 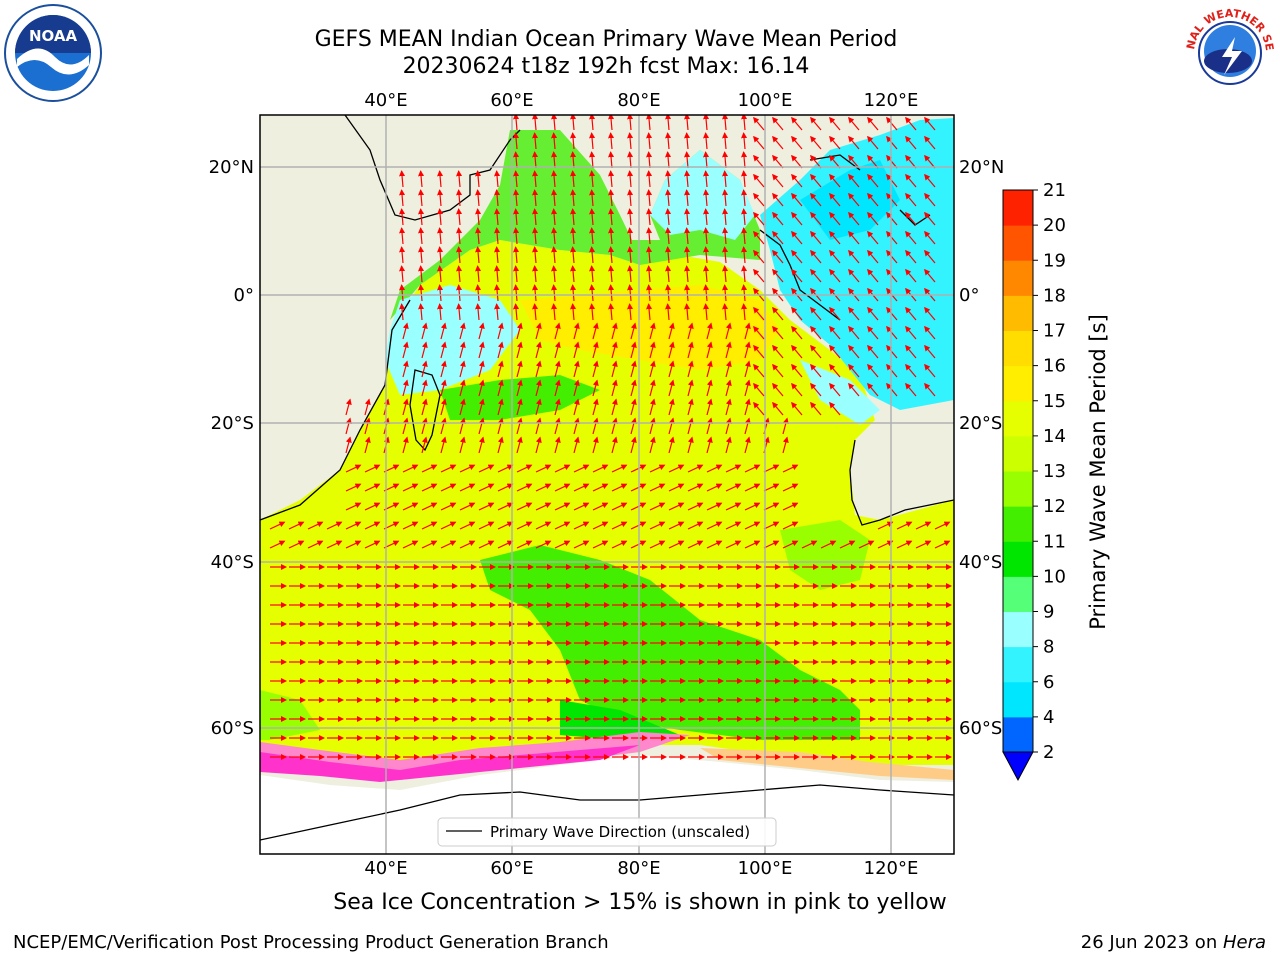 I want to click on chart-subtitle: 20230624 t18z 192h fcst Max: 16.14, so click(x=606, y=66).